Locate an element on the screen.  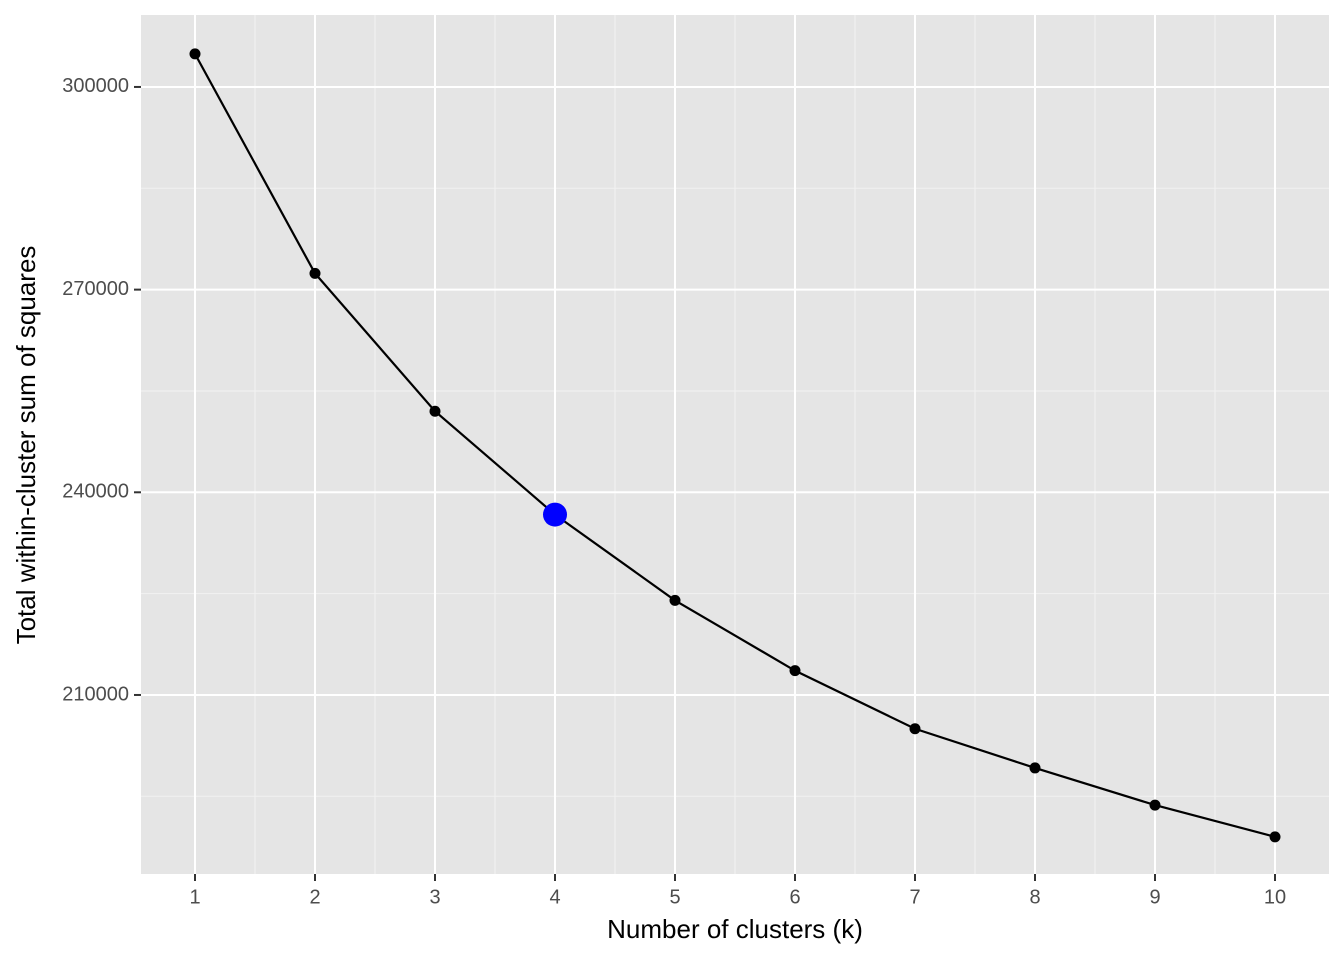
x-tick-label: 1 is located at coordinates (194, 897).